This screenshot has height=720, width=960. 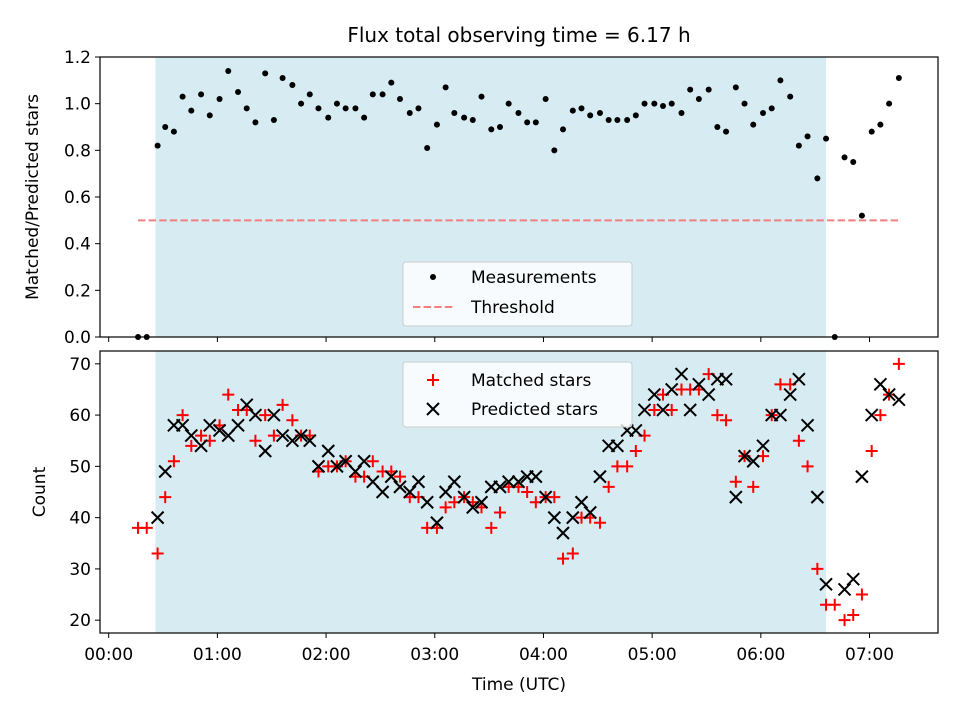 I want to click on top-y-tick-label: 0.4, so click(x=77, y=245).